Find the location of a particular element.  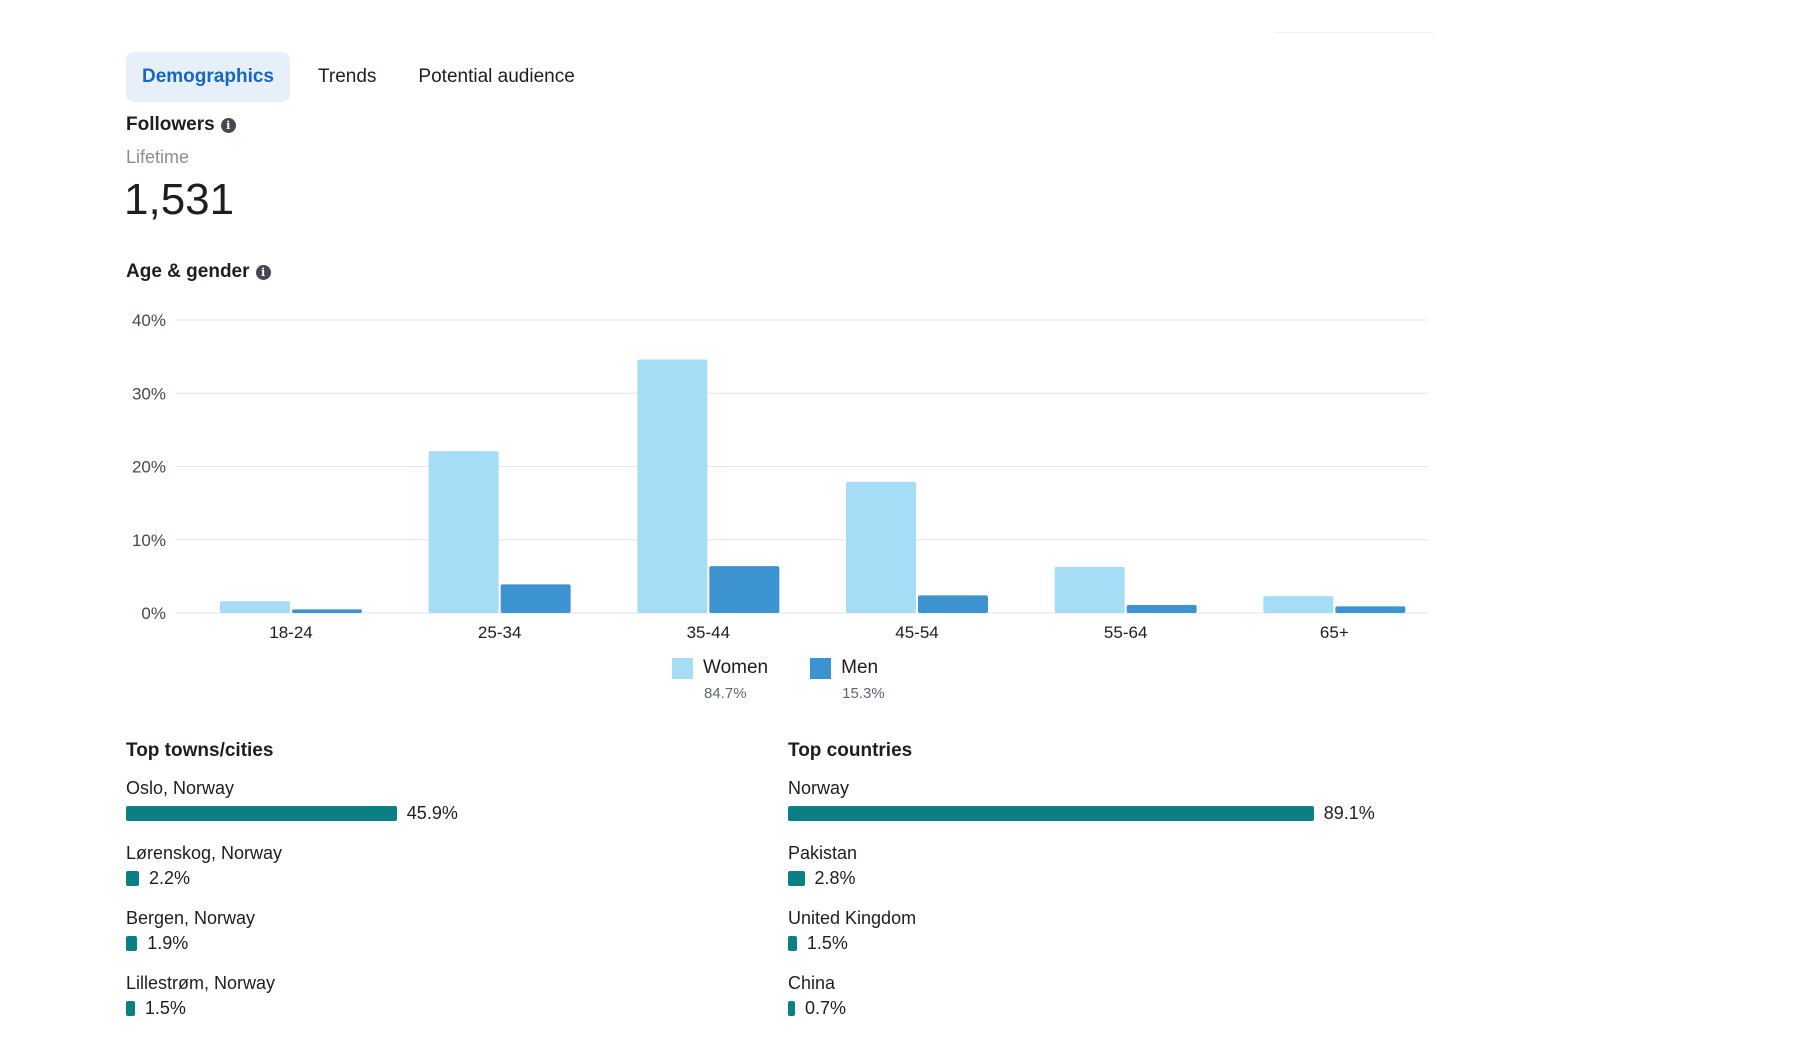

legend-label-men: Men is located at coordinates (860, 667).